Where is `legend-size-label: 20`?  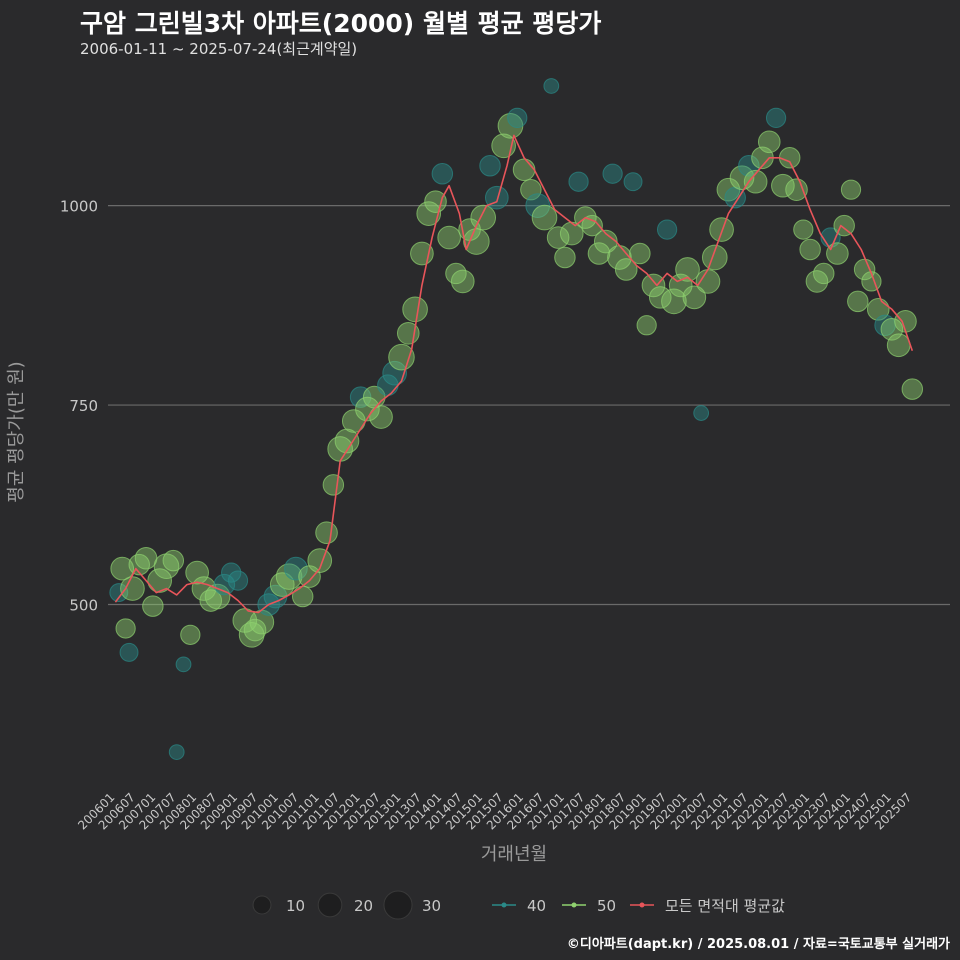
legend-size-label: 20 is located at coordinates (363, 906).